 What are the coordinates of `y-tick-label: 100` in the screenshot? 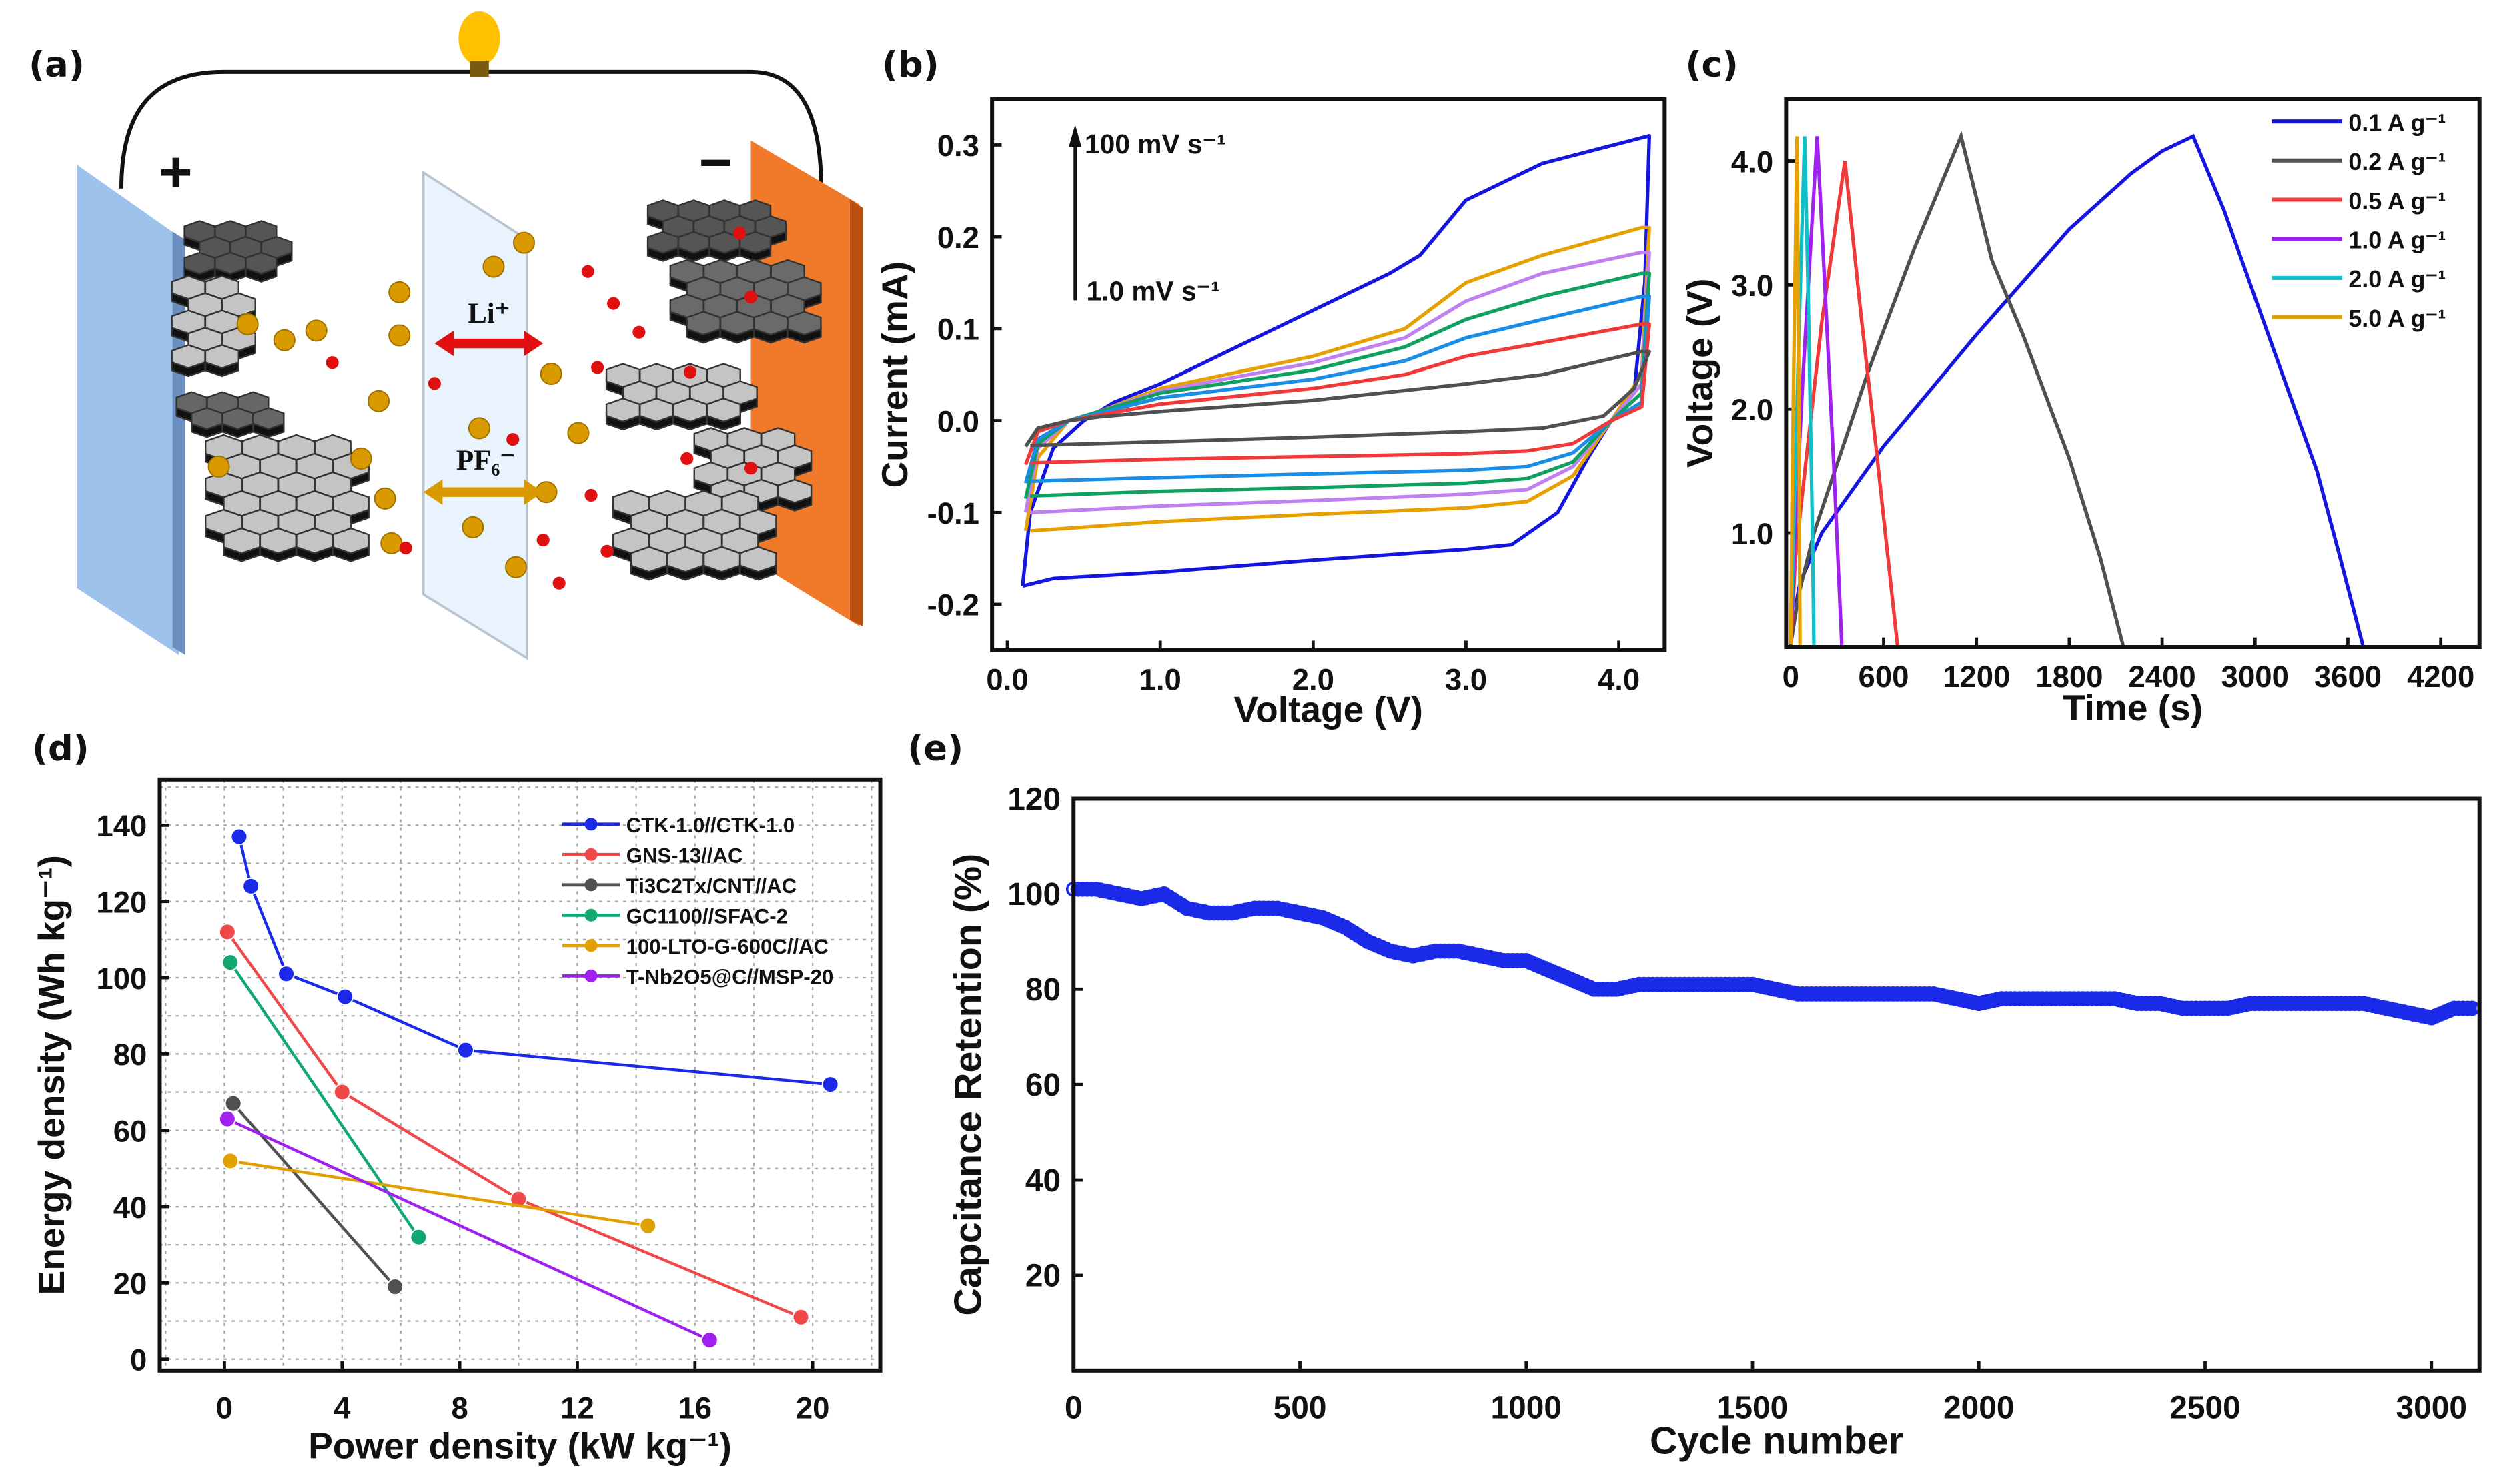 It's located at (122, 979).